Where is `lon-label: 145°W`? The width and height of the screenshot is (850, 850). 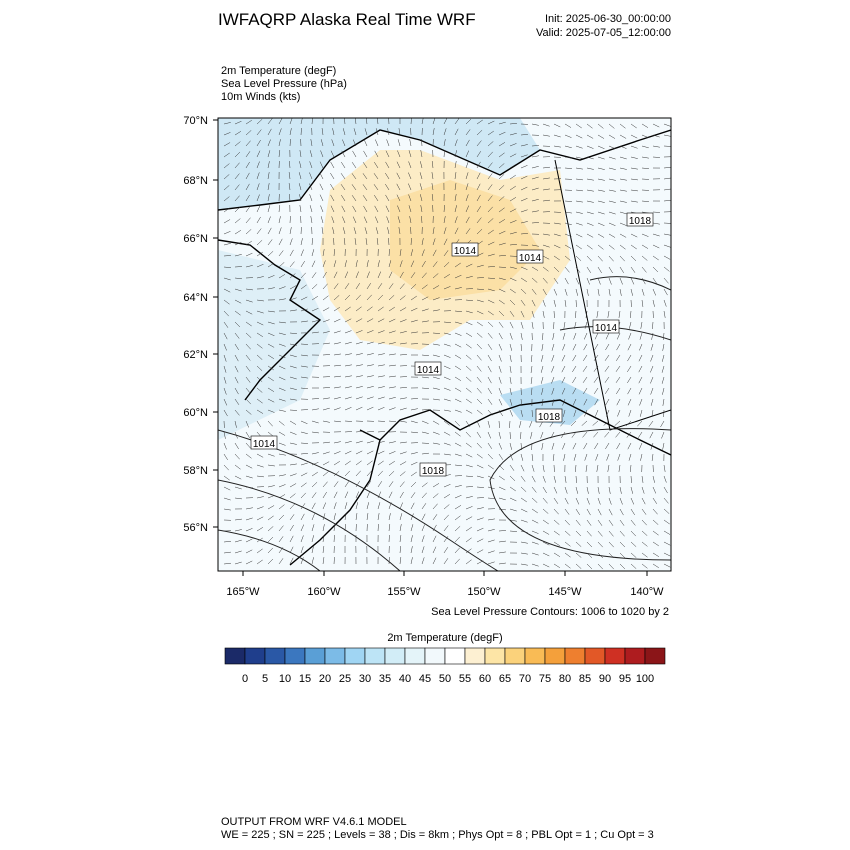
lon-label: 145°W is located at coordinates (565, 592).